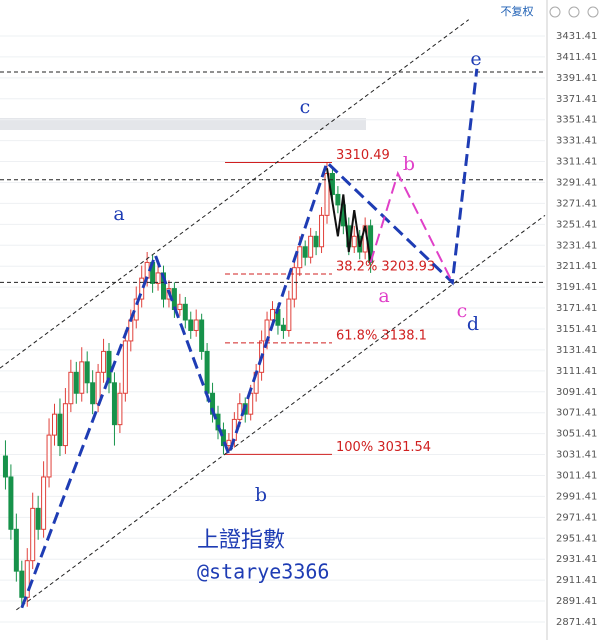  I want to click on y-tick-label: 3351.41, so click(576, 120).